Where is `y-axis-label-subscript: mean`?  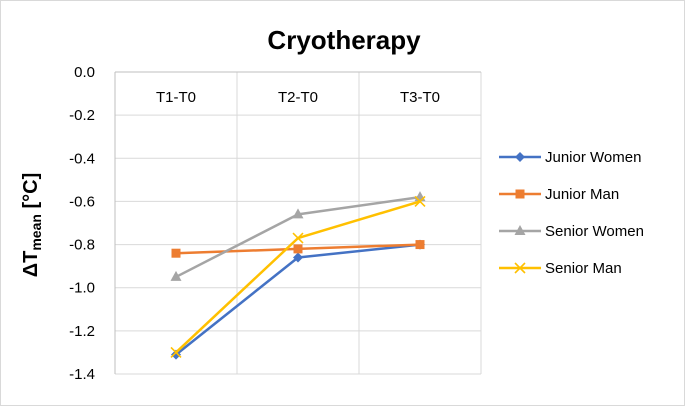
y-axis-label-subscript: mean is located at coordinates (36, 232).